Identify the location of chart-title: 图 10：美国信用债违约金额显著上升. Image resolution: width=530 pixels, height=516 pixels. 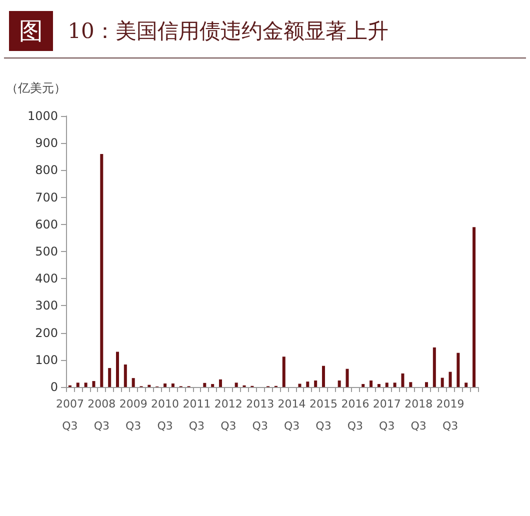
(203, 31).